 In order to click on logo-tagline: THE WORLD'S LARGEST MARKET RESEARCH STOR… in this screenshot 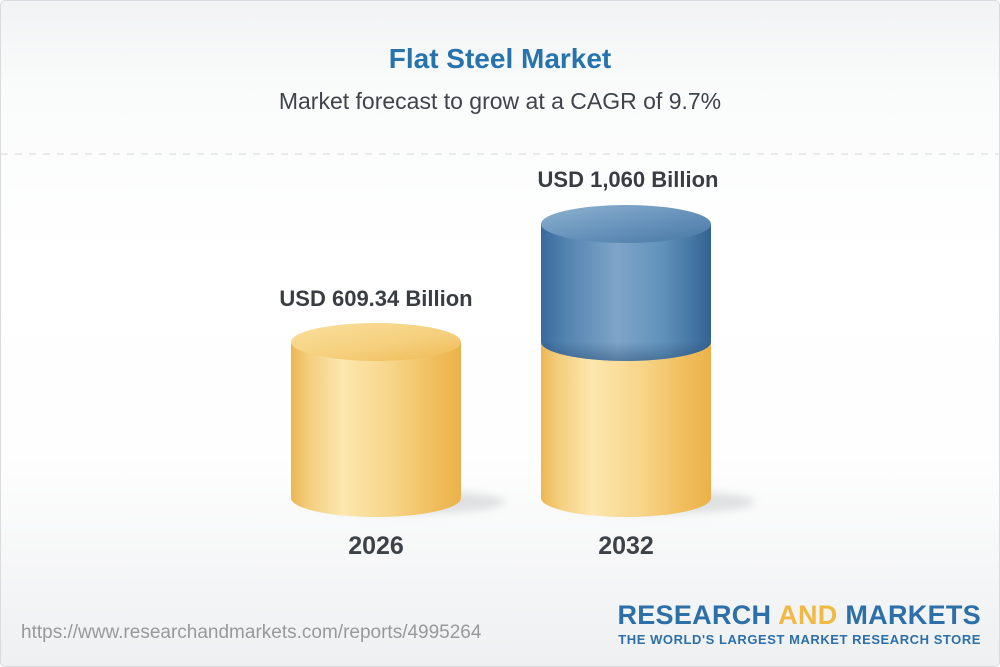, I will do `click(799, 639)`.